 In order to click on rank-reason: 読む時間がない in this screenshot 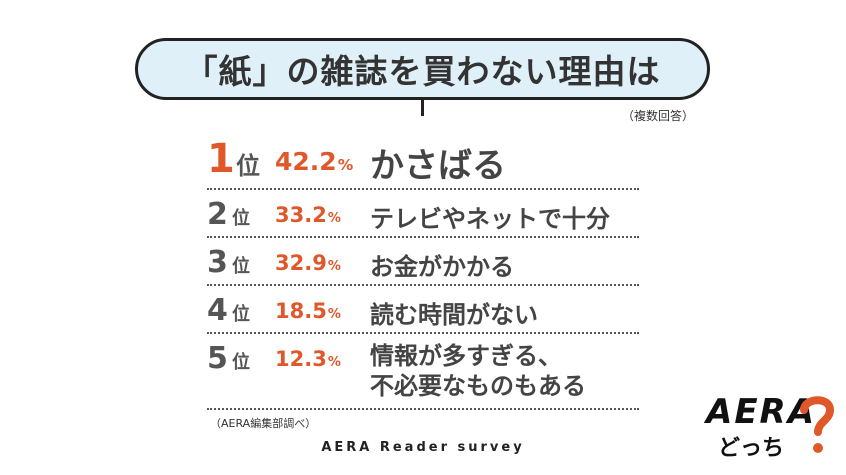, I will do `click(454, 312)`.